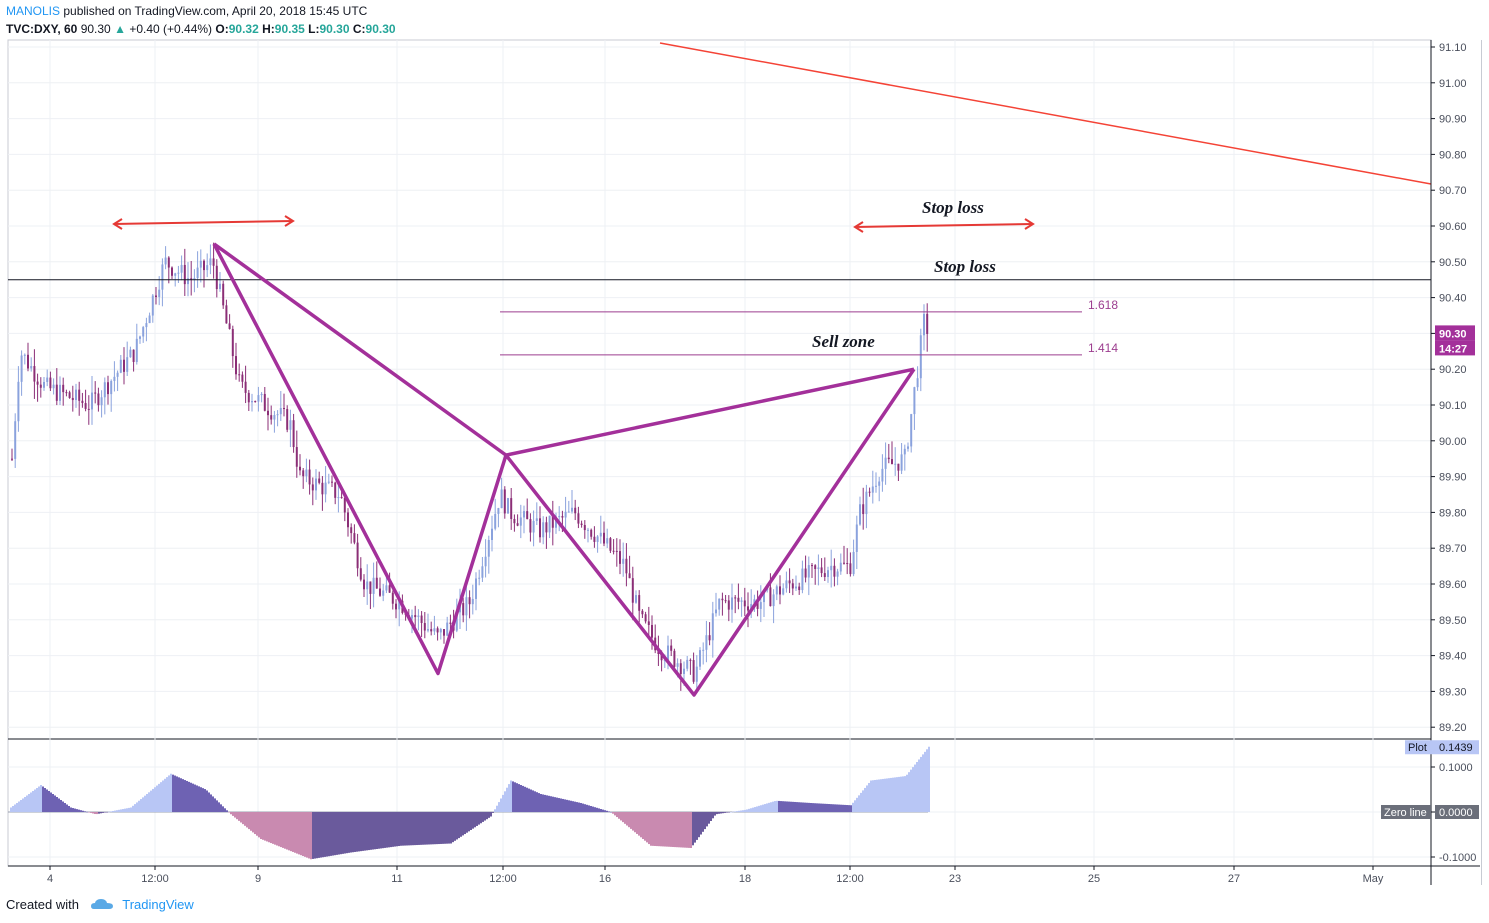 Image resolution: width=1489 pixels, height=923 pixels. Describe the element at coordinates (155, 879) in the screenshot. I see `x-tick-label: 12:00` at that location.